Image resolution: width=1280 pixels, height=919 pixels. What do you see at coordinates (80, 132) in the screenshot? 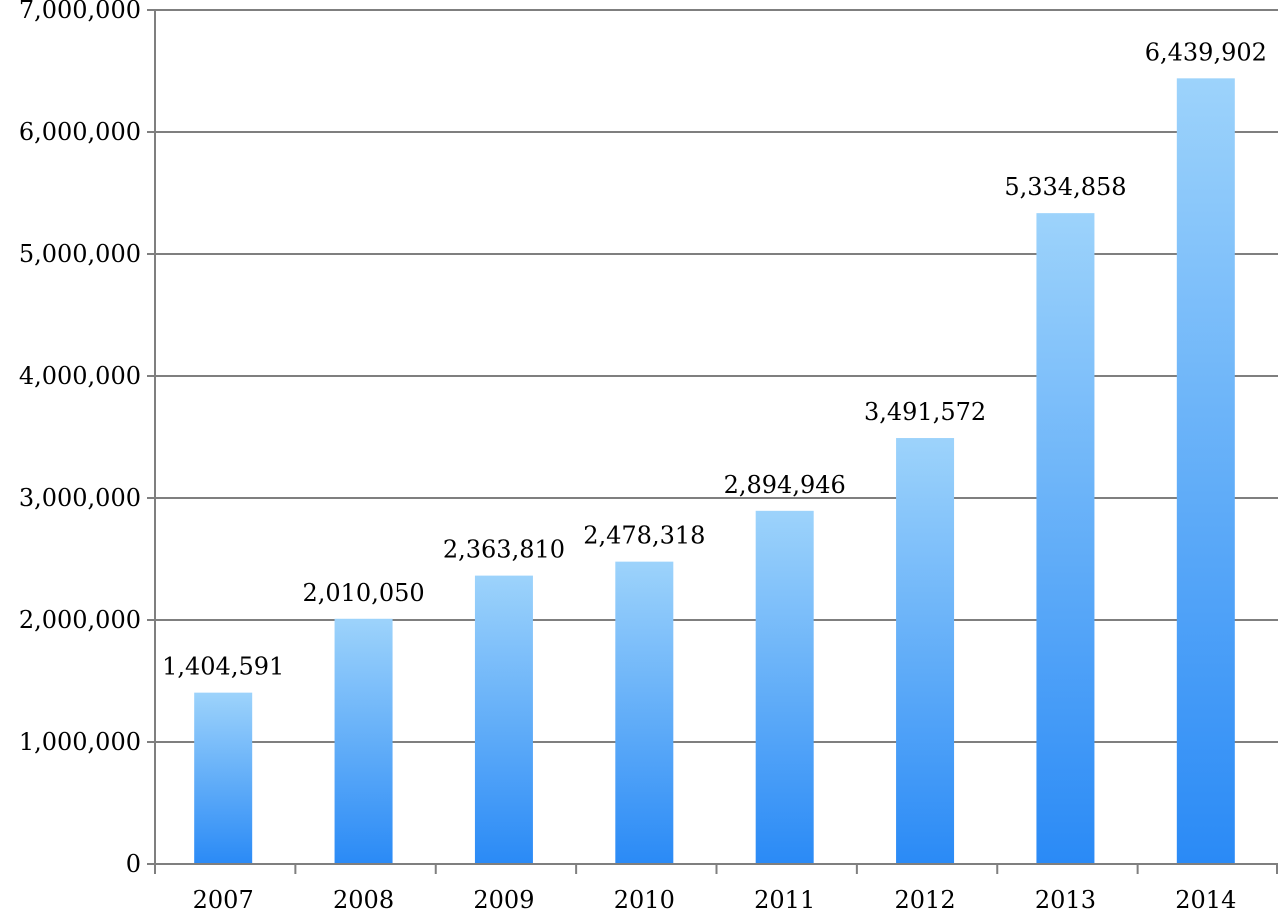
I see `y-tick-label: 6,000,000` at bounding box center [80, 132].